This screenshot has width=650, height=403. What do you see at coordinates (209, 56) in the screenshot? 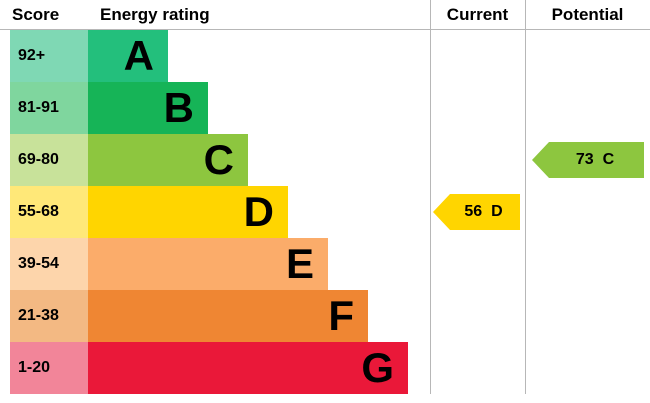
I see `band-row-a: 92+ A` at bounding box center [209, 56].